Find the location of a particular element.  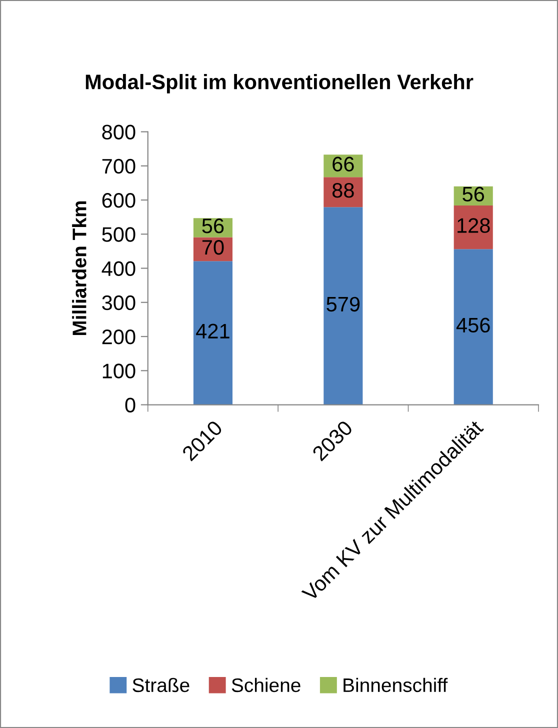

legend-label: Schiene is located at coordinates (266, 685).